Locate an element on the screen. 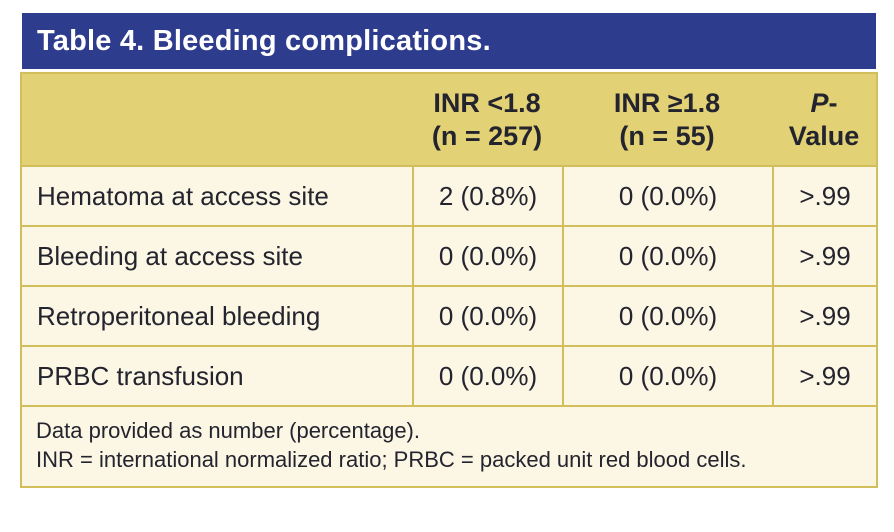 Image resolution: width=894 pixels, height=532 pixels. header-inr-ge: INR ≥1.8 (n = 55) is located at coordinates (667, 119).